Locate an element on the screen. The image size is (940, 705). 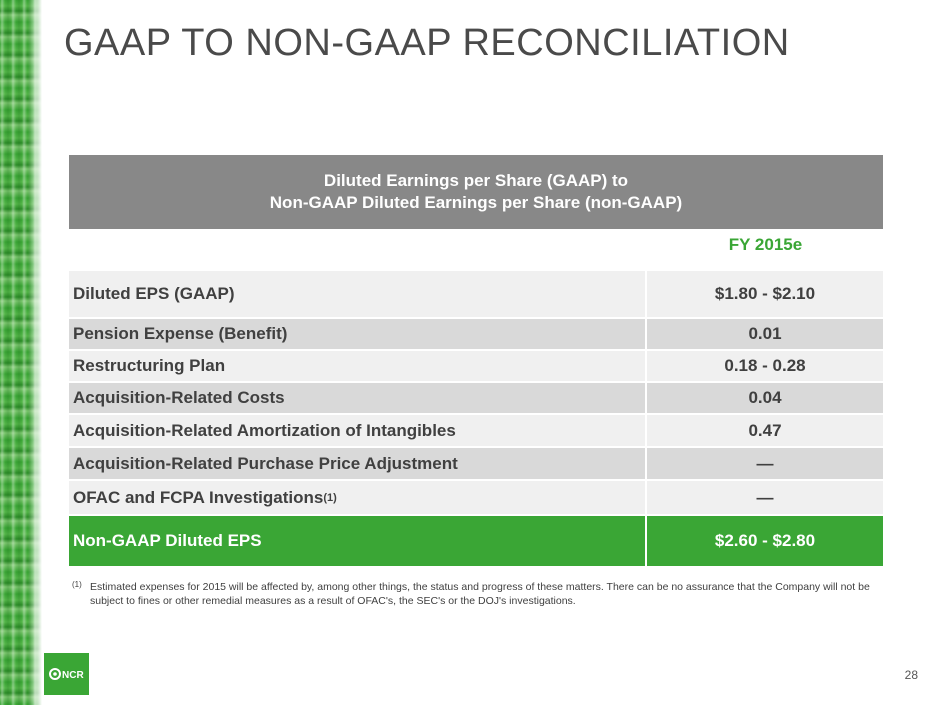
row-value: 0.47 is located at coordinates (764, 430).